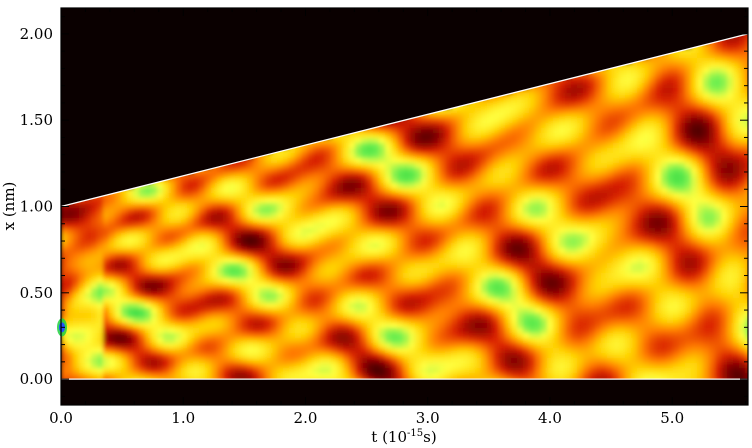 The width and height of the screenshot is (752, 448). I want to click on x-tick-label: 0.0, so click(61, 418).